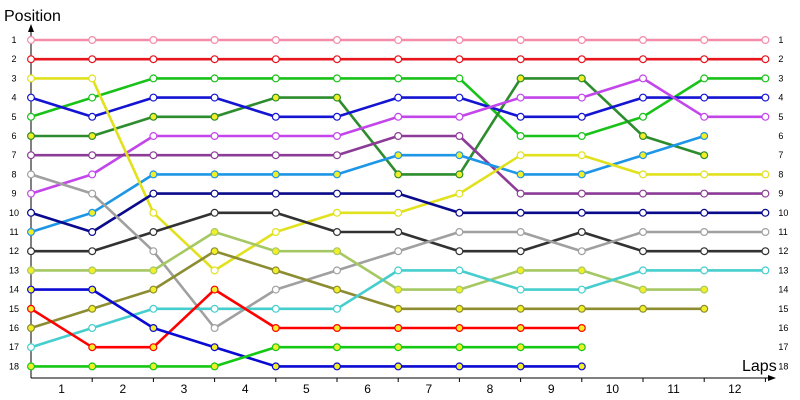 The height and width of the screenshot is (400, 800). I want to click on y-tick-label-right: 7, so click(780, 155).